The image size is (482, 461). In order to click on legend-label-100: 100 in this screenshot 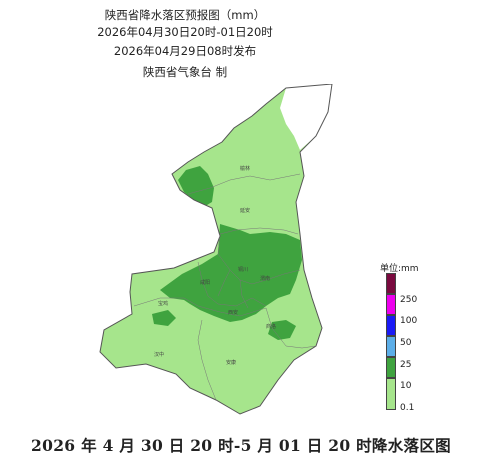, I will do `click(409, 321)`.